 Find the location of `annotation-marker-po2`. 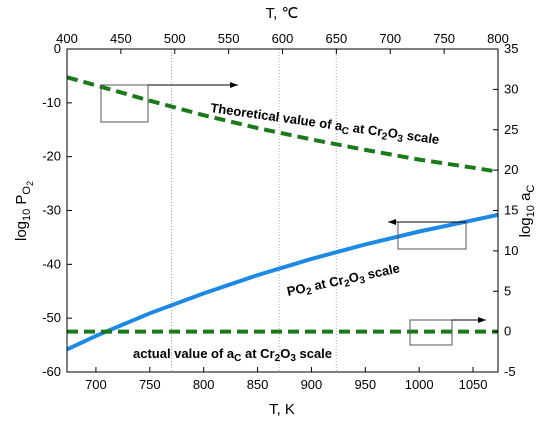

annotation-marker-po2 is located at coordinates (427, 234).